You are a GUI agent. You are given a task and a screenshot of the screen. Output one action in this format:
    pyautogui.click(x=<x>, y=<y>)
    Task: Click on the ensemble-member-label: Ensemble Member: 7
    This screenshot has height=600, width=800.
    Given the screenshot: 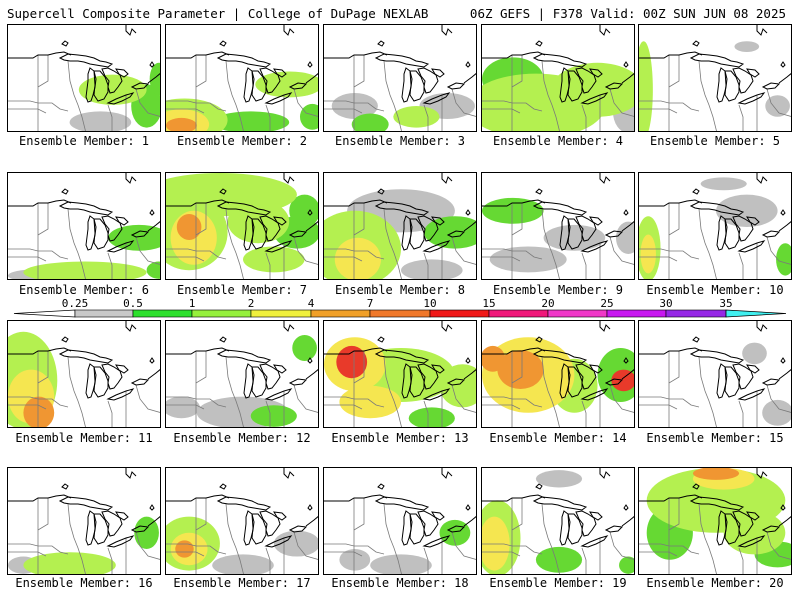 What is the action you would take?
    pyautogui.click(x=242, y=290)
    